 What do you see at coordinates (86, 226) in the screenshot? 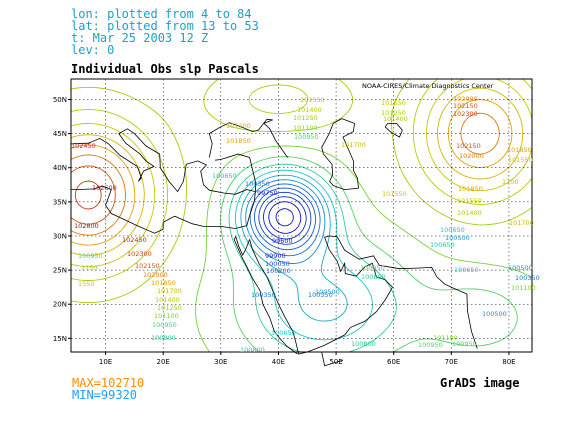
I see `contour-label: 102800` at bounding box center [86, 226].